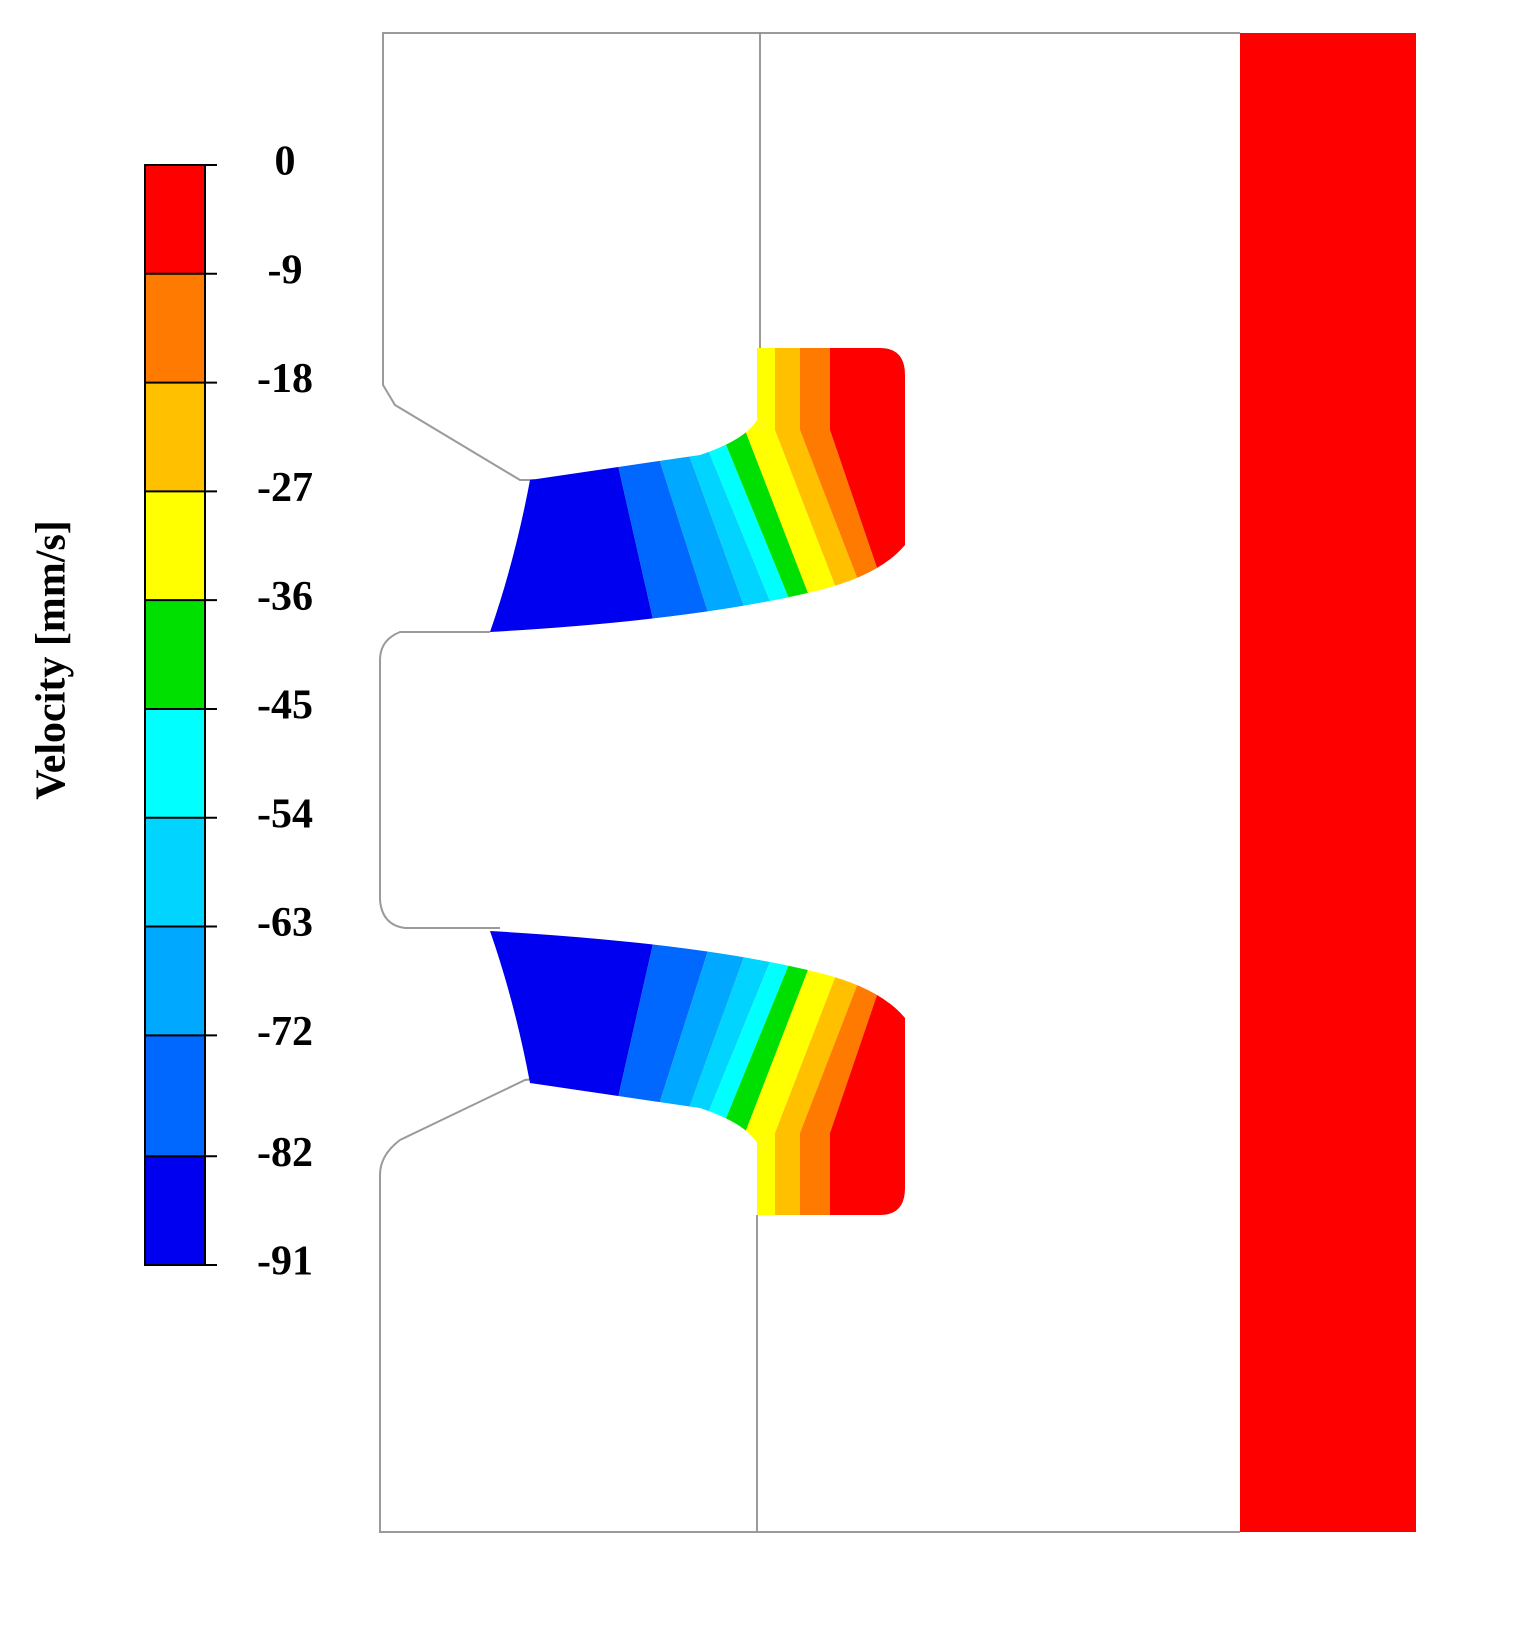 The image size is (1517, 1642). Describe the element at coordinates (285, 1032) in the screenshot. I see `tick-label: -72` at that location.